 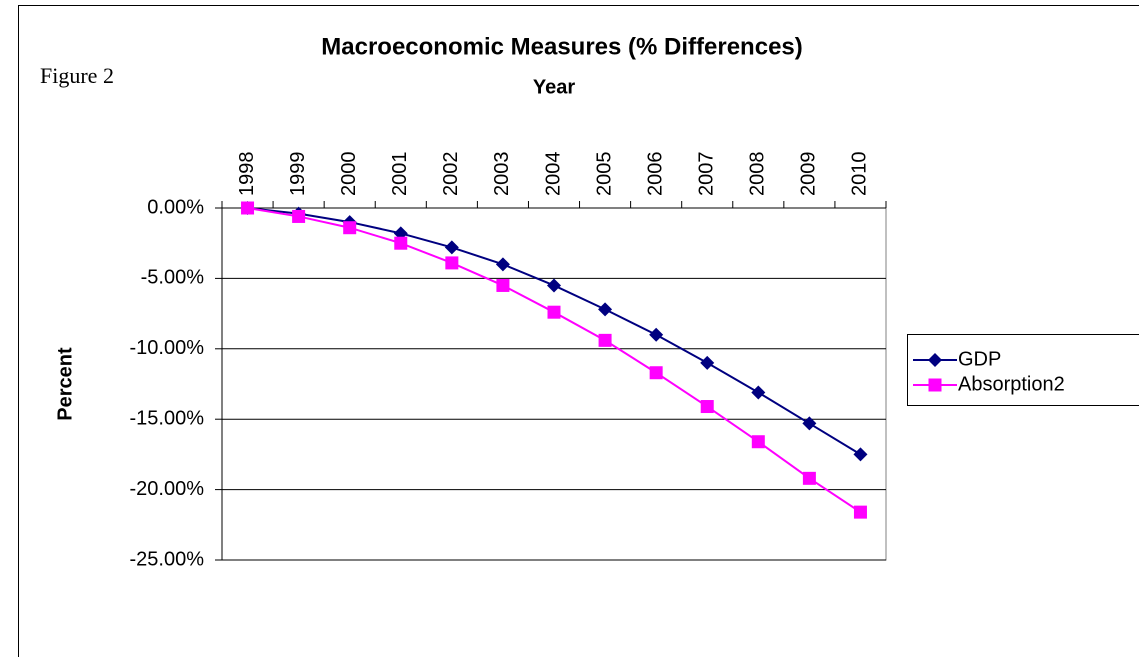 I want to click on y-axis-title: Percent, so click(x=65, y=384).